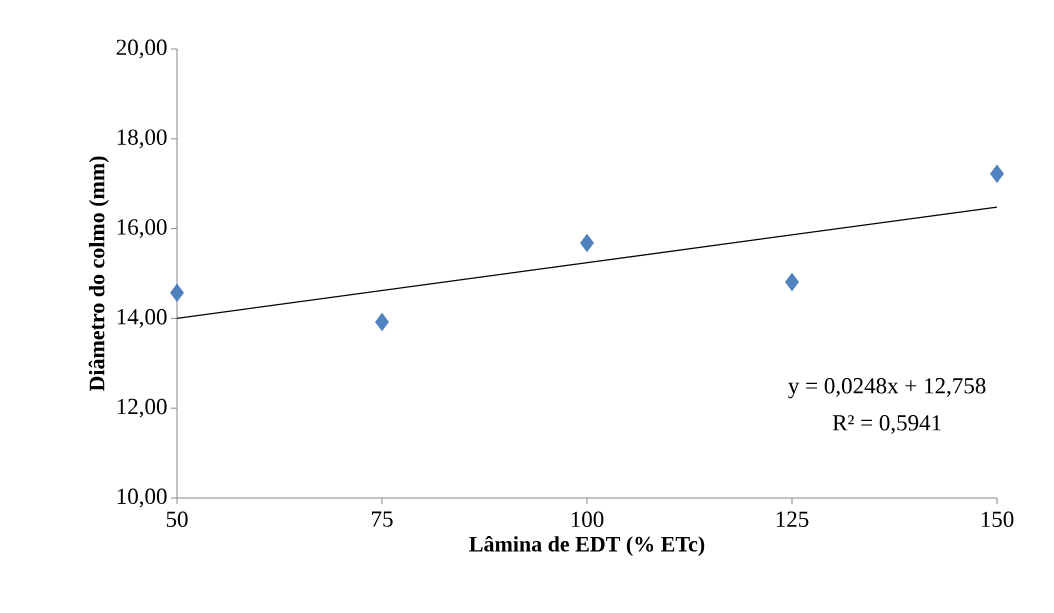 This screenshot has width=1054, height=613. What do you see at coordinates (142, 139) in the screenshot?
I see `y-tick-label: 18,00` at bounding box center [142, 139].